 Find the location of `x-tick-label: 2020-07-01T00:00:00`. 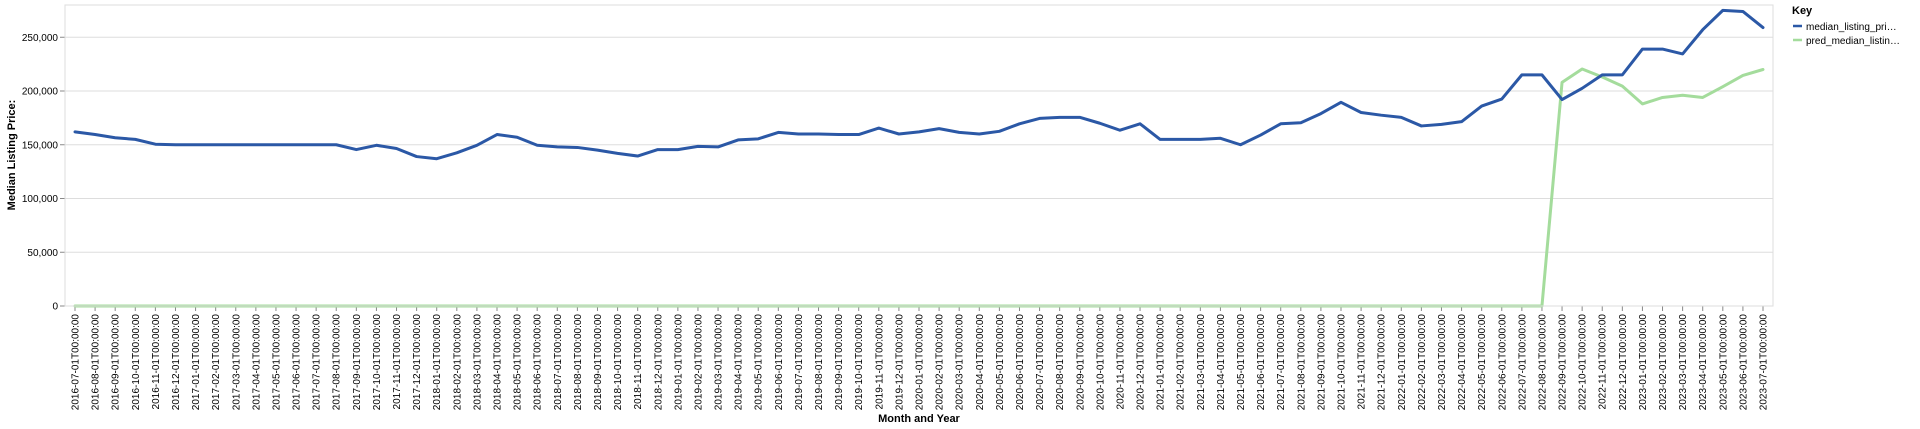

x-tick-label: 2020-07-01T00:00:00 is located at coordinates (1040, 362).